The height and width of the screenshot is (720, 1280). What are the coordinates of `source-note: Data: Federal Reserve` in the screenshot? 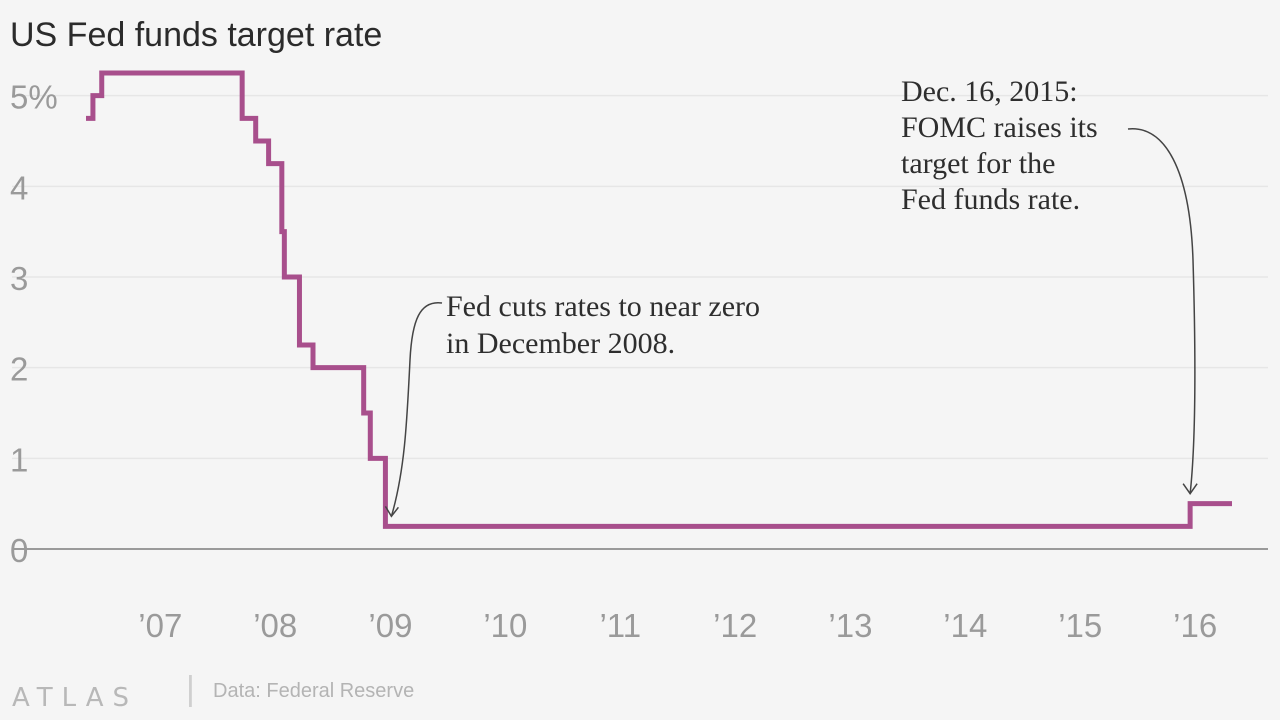 It's located at (313, 691).